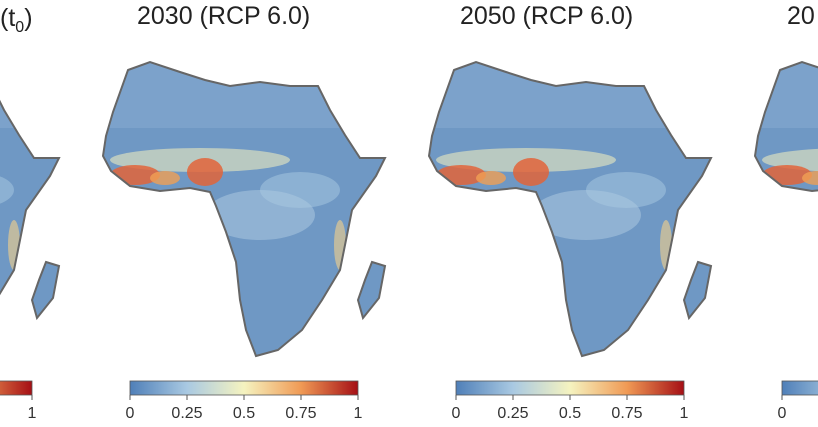  I want to click on map-panel-t0, so click(32, 207).